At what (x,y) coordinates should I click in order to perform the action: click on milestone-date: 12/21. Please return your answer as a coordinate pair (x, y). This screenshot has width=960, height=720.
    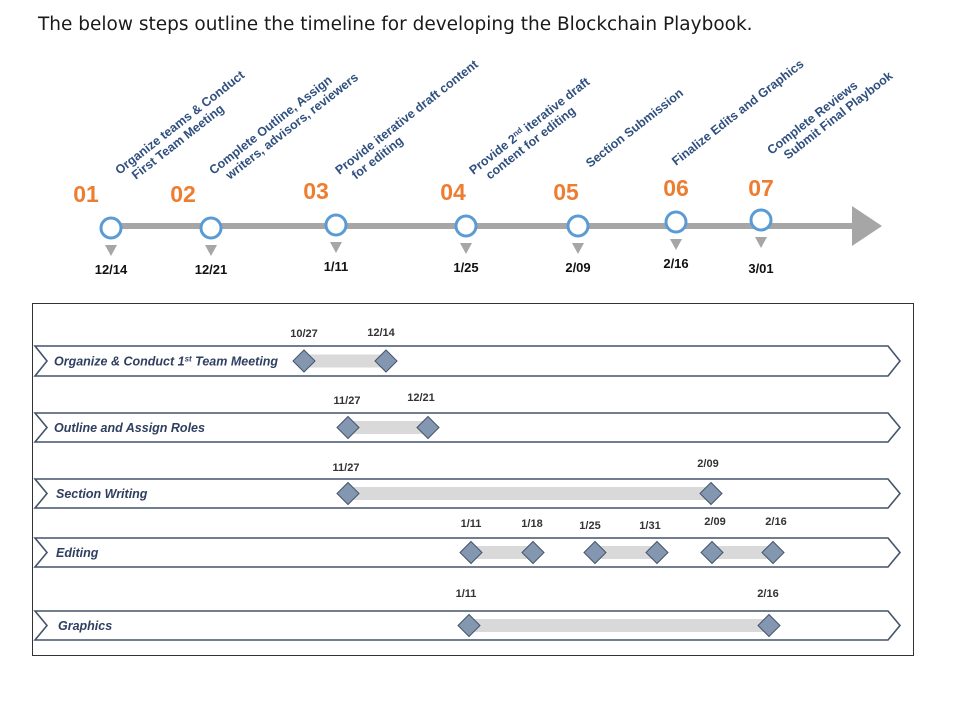
    Looking at the image, I should click on (211, 269).